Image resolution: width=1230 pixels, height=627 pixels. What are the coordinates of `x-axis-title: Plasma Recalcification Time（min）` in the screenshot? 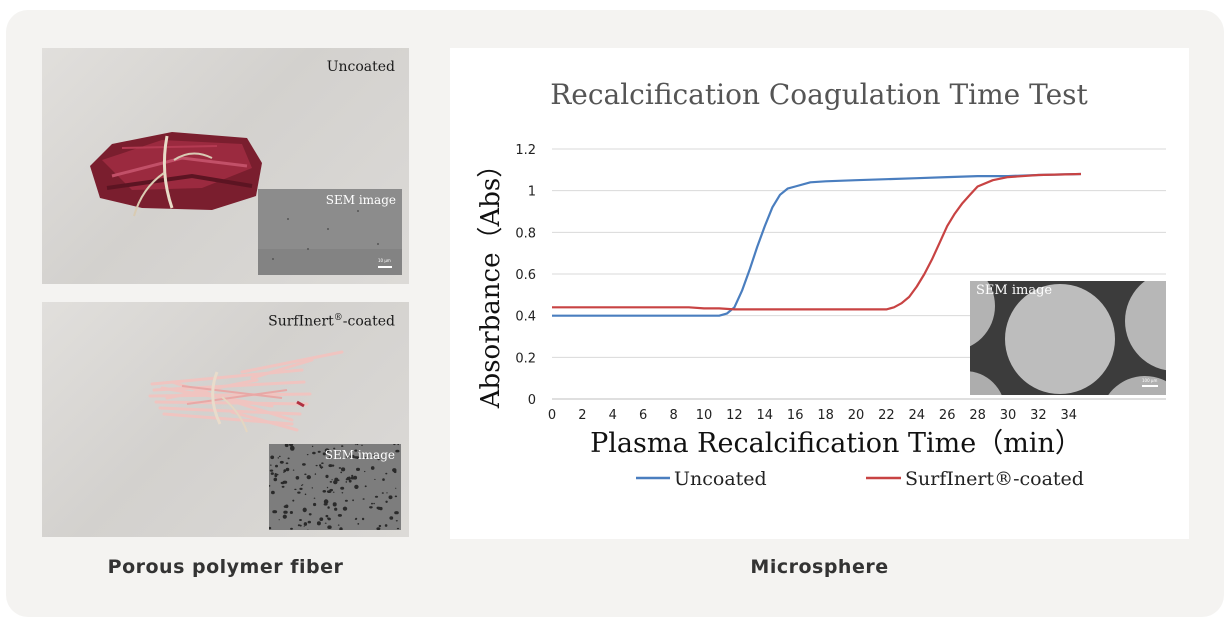 It's located at (836, 443).